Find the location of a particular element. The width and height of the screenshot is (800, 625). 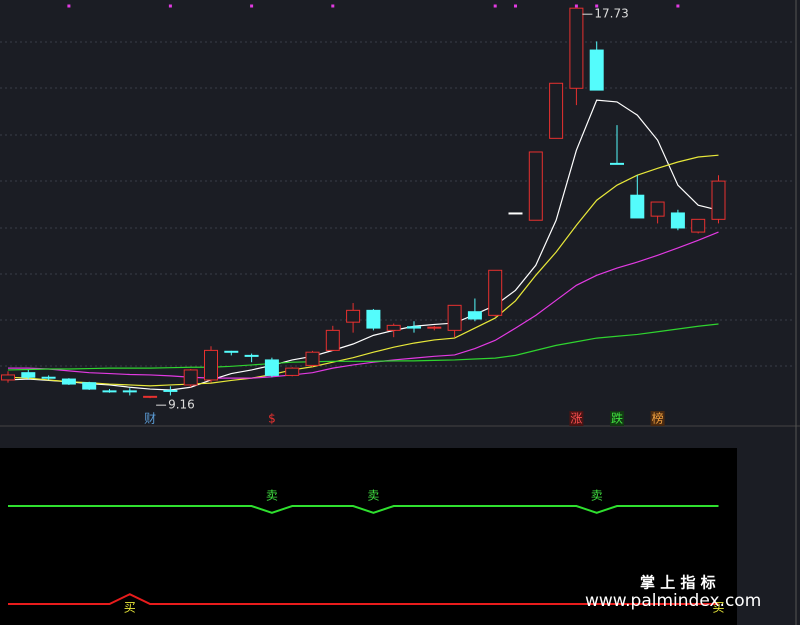

watermark-title: 掌 上 指 标 is located at coordinates (678, 583).